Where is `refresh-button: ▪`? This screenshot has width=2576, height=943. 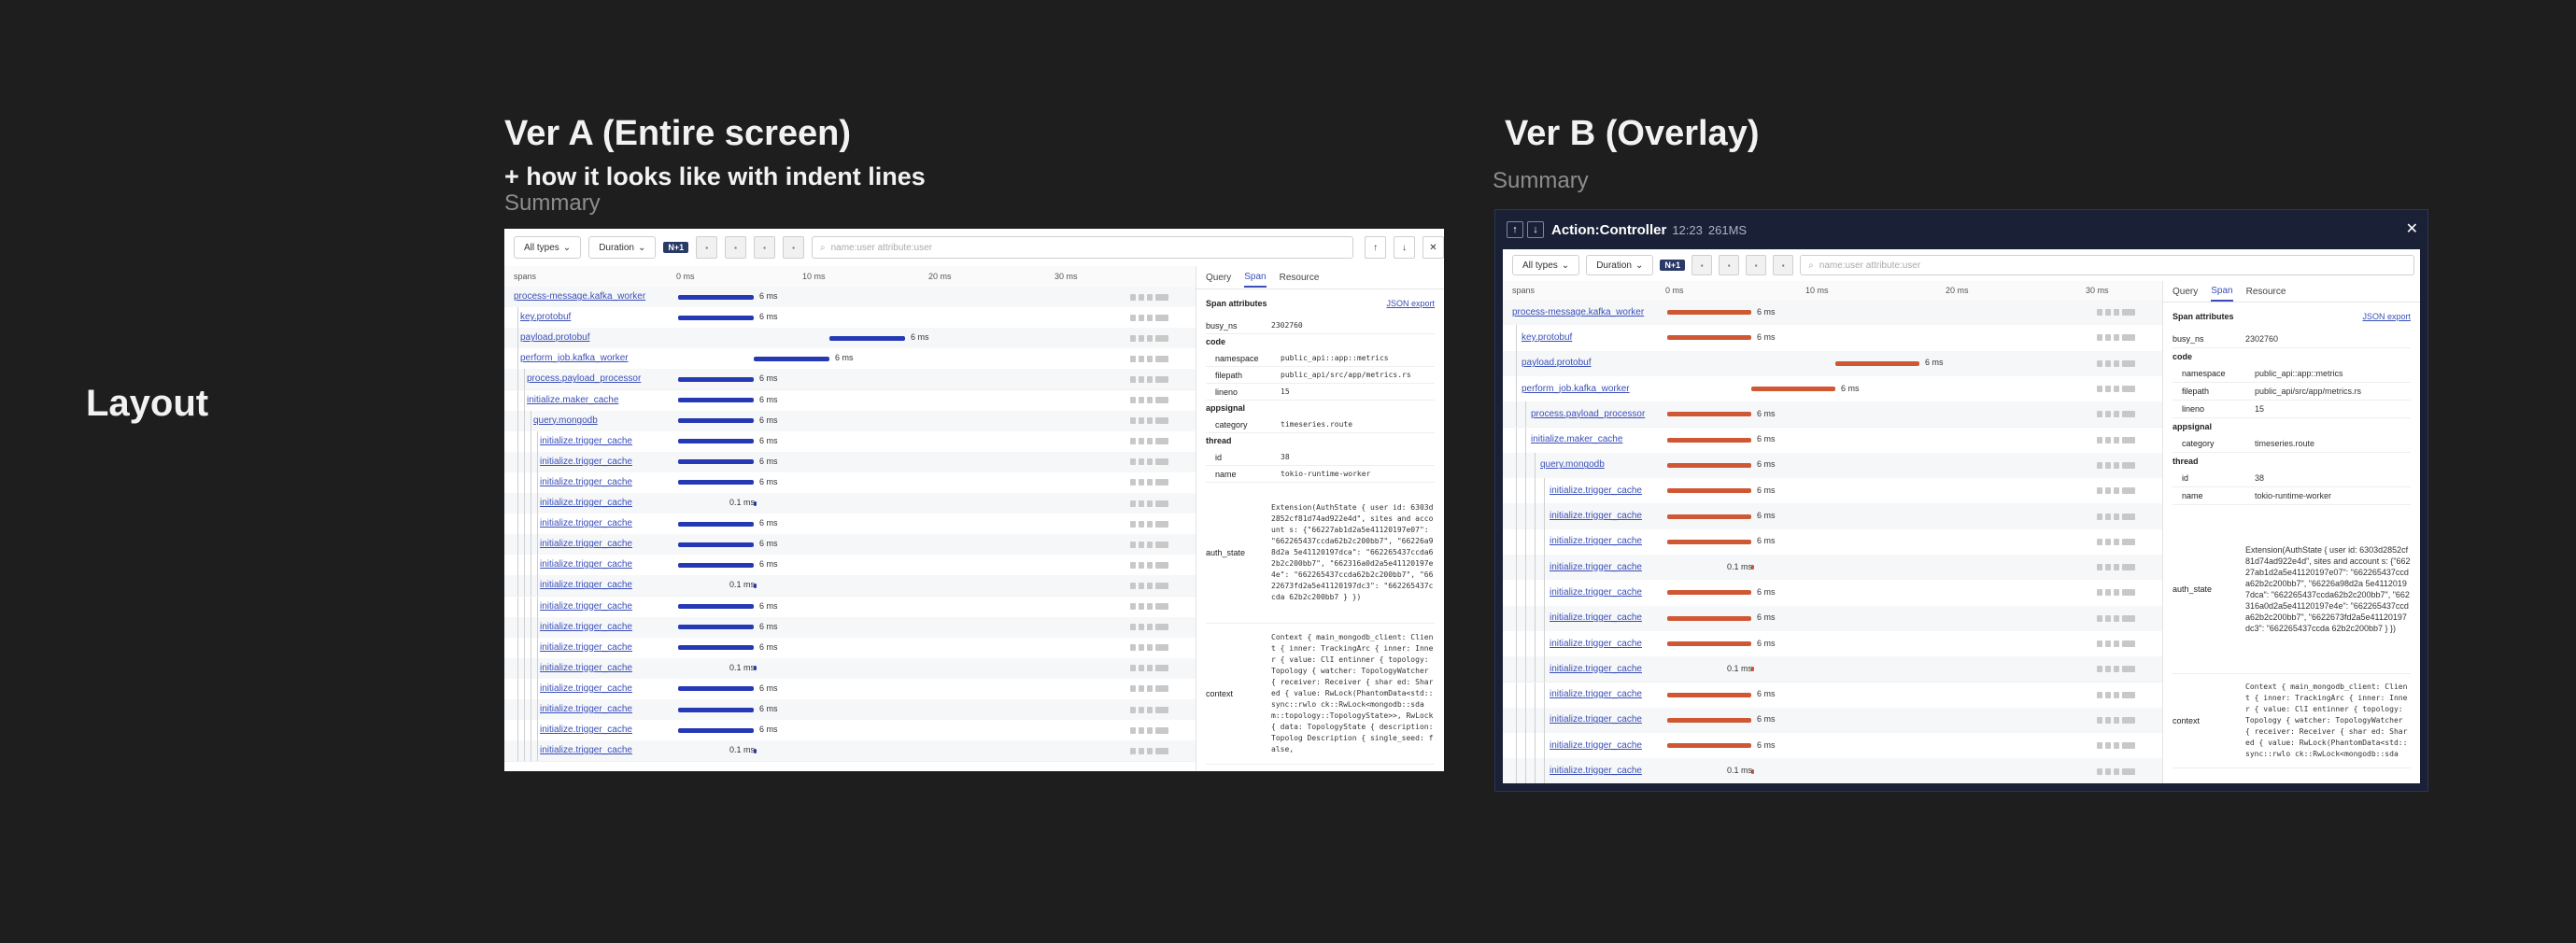
refresh-button: ▪ is located at coordinates (1729, 265).